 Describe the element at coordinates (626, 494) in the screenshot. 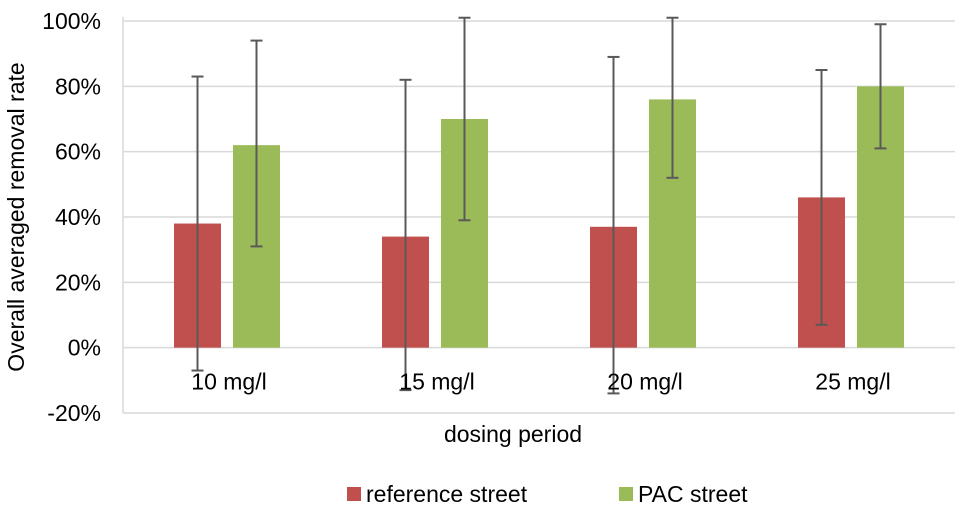

I see `legend-swatch-pac-street` at that location.